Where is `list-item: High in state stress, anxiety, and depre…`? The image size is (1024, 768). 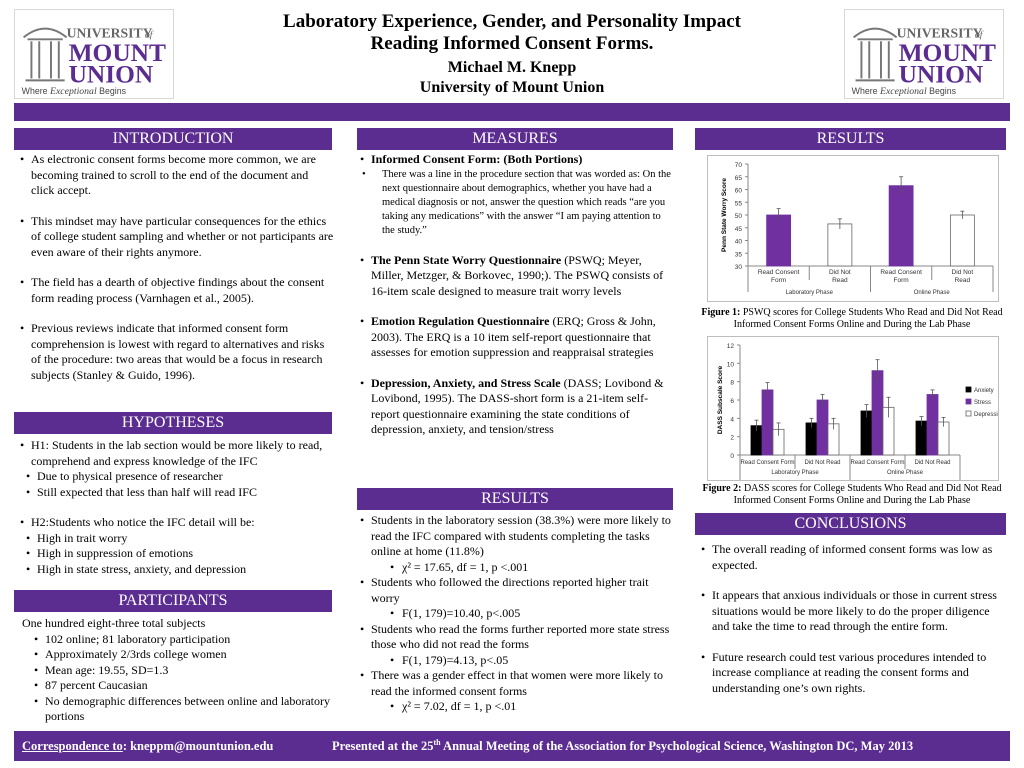
list-item: High in state stress, anxiety, and depre… is located at coordinates (178, 570).